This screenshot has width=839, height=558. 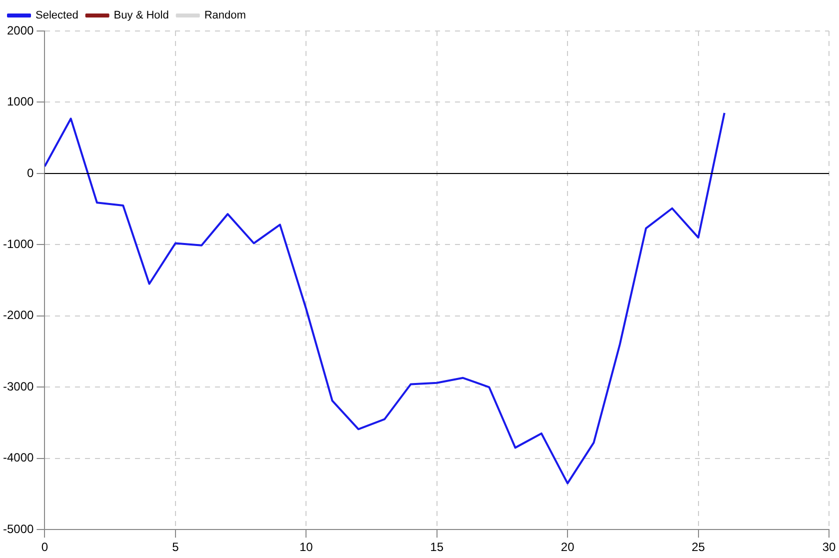 I want to click on y-tick-label: -3000, so click(x=18, y=386).